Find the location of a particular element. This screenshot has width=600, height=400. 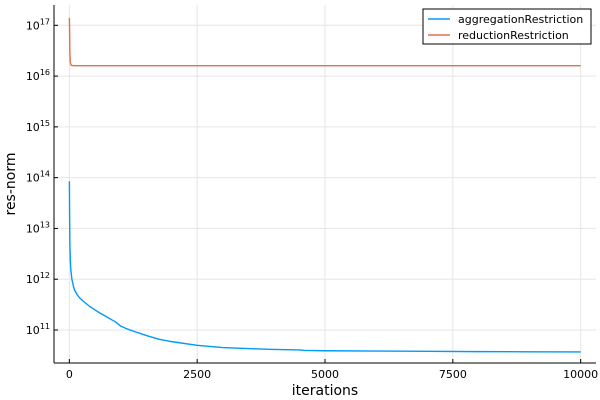

legend-label: aggregationRestriction is located at coordinates (520, 19).